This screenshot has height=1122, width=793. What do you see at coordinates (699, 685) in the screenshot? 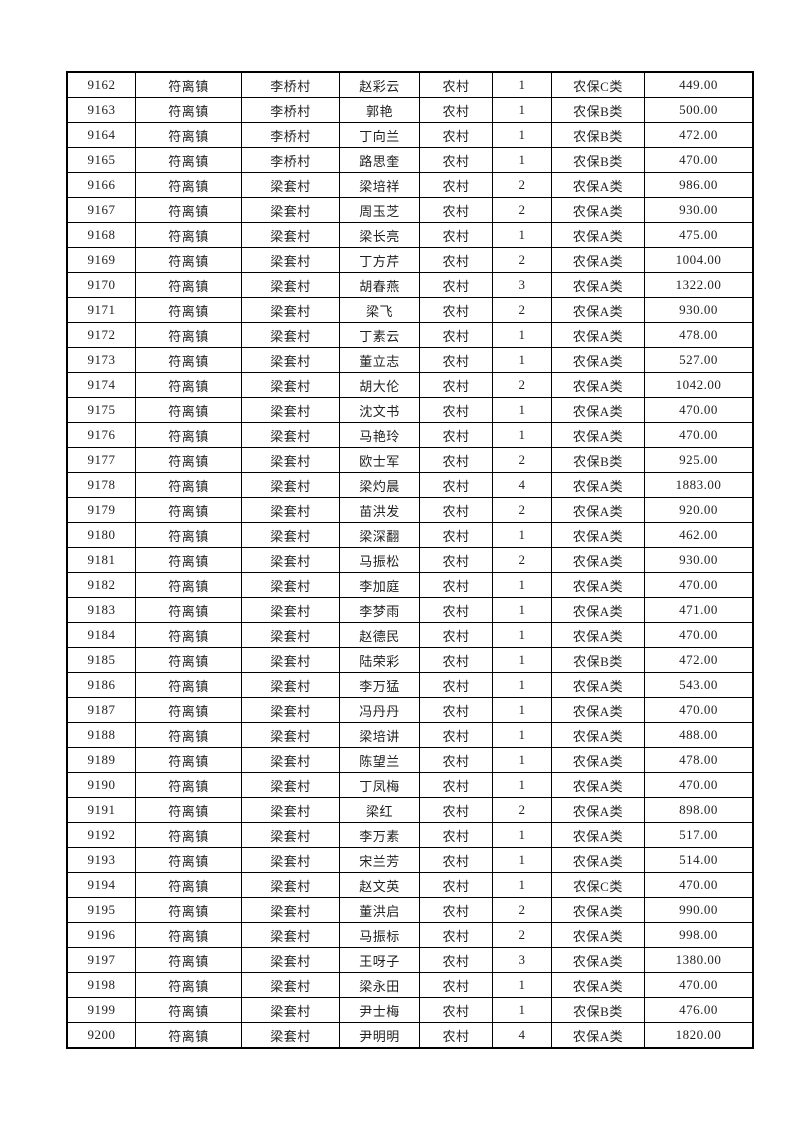
I see `table-cell: 543.00` at bounding box center [699, 685].